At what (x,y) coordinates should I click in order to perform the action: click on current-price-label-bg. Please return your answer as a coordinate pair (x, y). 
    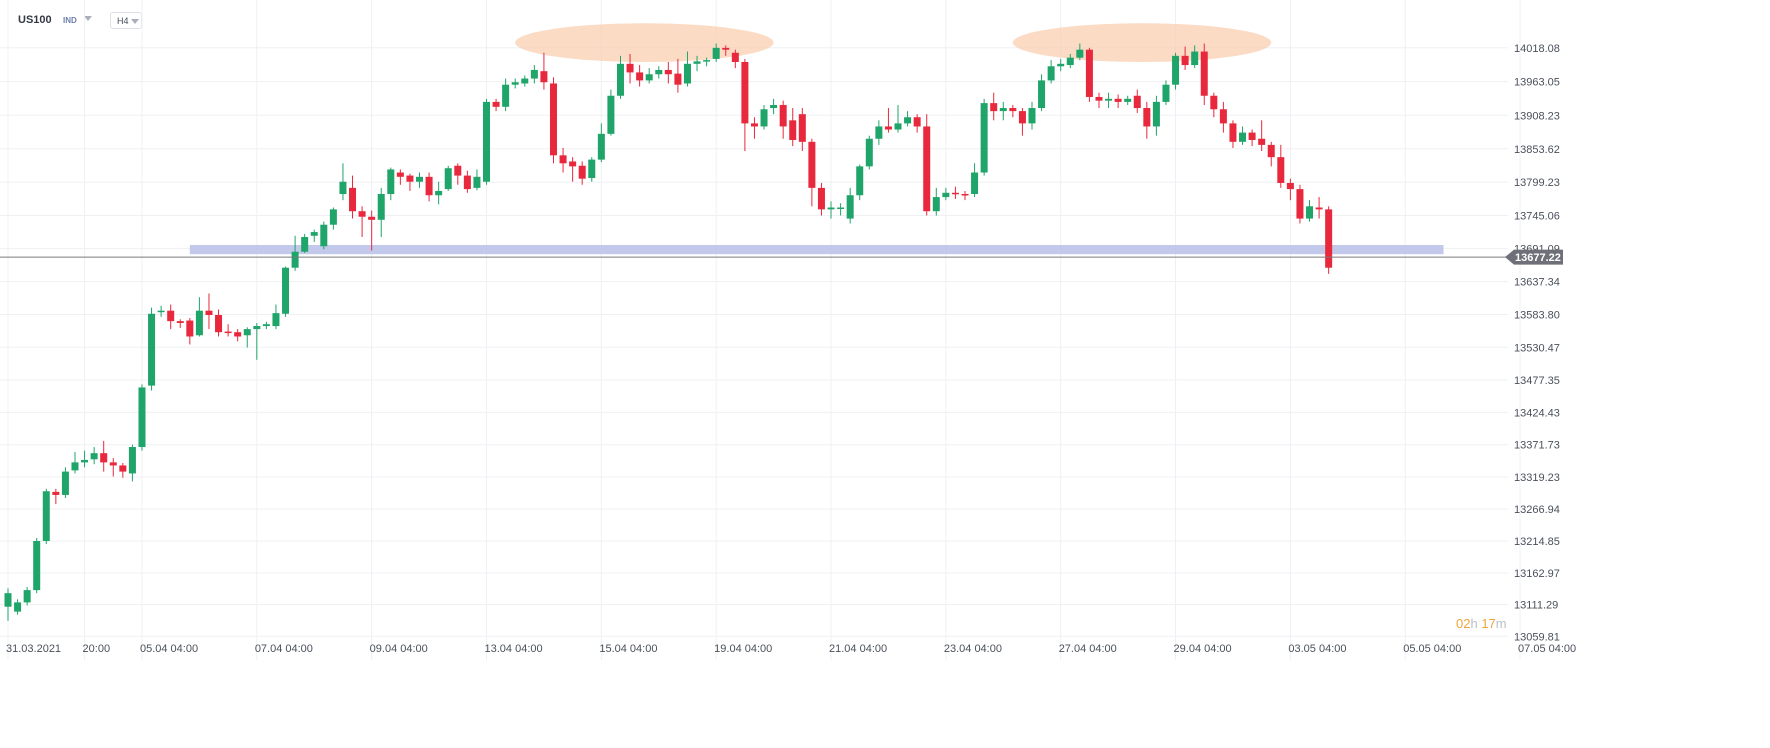
    Looking at the image, I should click on (1534, 257).